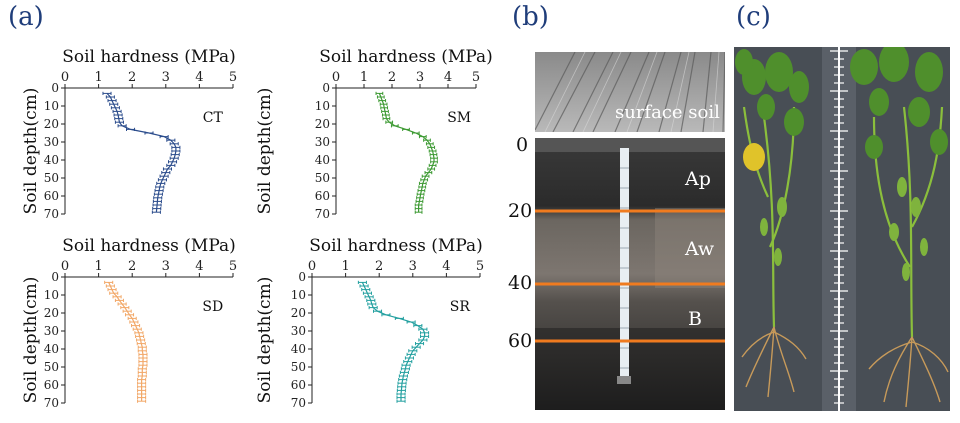  Describe the element at coordinates (700, 249) in the screenshot. I see `layer-label-aw: Aw` at that location.